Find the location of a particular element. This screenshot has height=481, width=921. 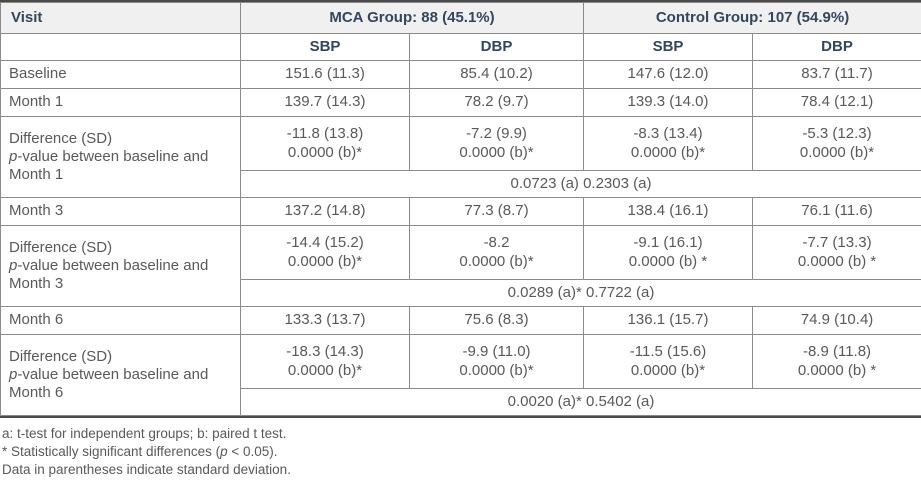

row-label: Month 6 is located at coordinates (120, 320).